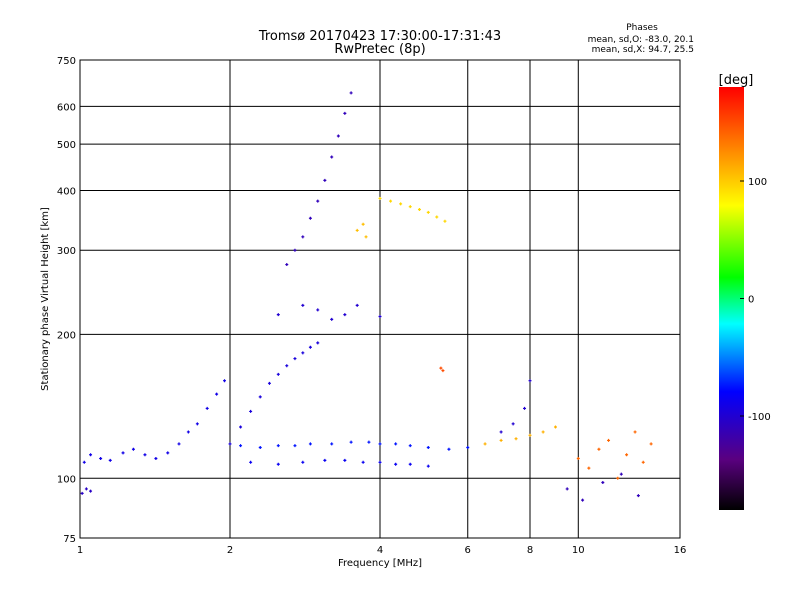  I want to click on x-axis-label: Frequency [MHz], so click(380, 563).